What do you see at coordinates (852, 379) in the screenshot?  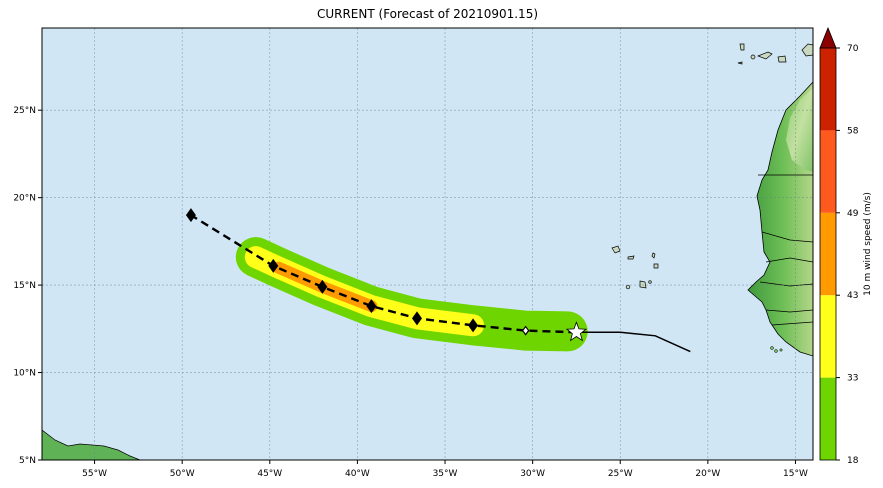 I see `colorbar-tick-label: 33` at bounding box center [852, 379].